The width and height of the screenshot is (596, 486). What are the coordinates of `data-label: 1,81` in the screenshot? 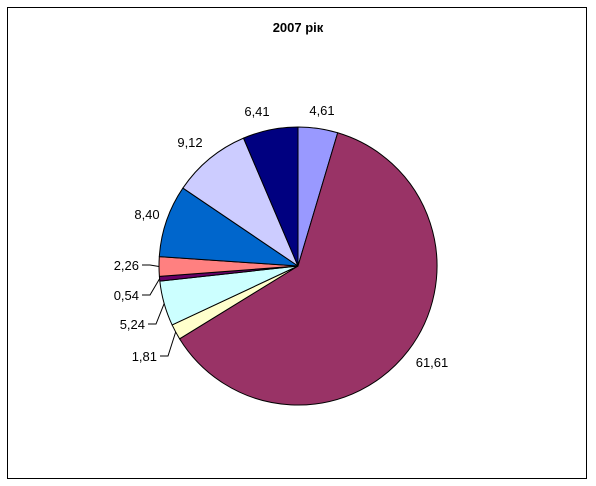 It's located at (144, 356).